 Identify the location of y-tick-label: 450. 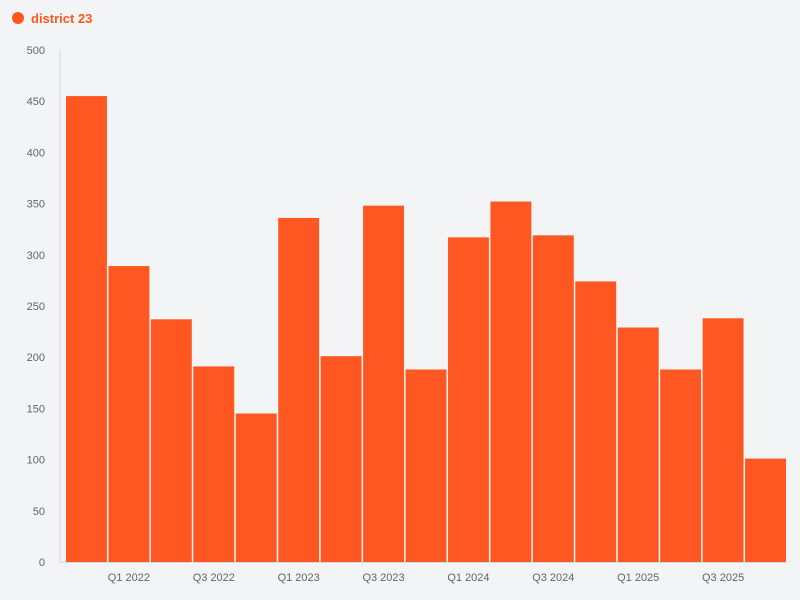
(36, 102).